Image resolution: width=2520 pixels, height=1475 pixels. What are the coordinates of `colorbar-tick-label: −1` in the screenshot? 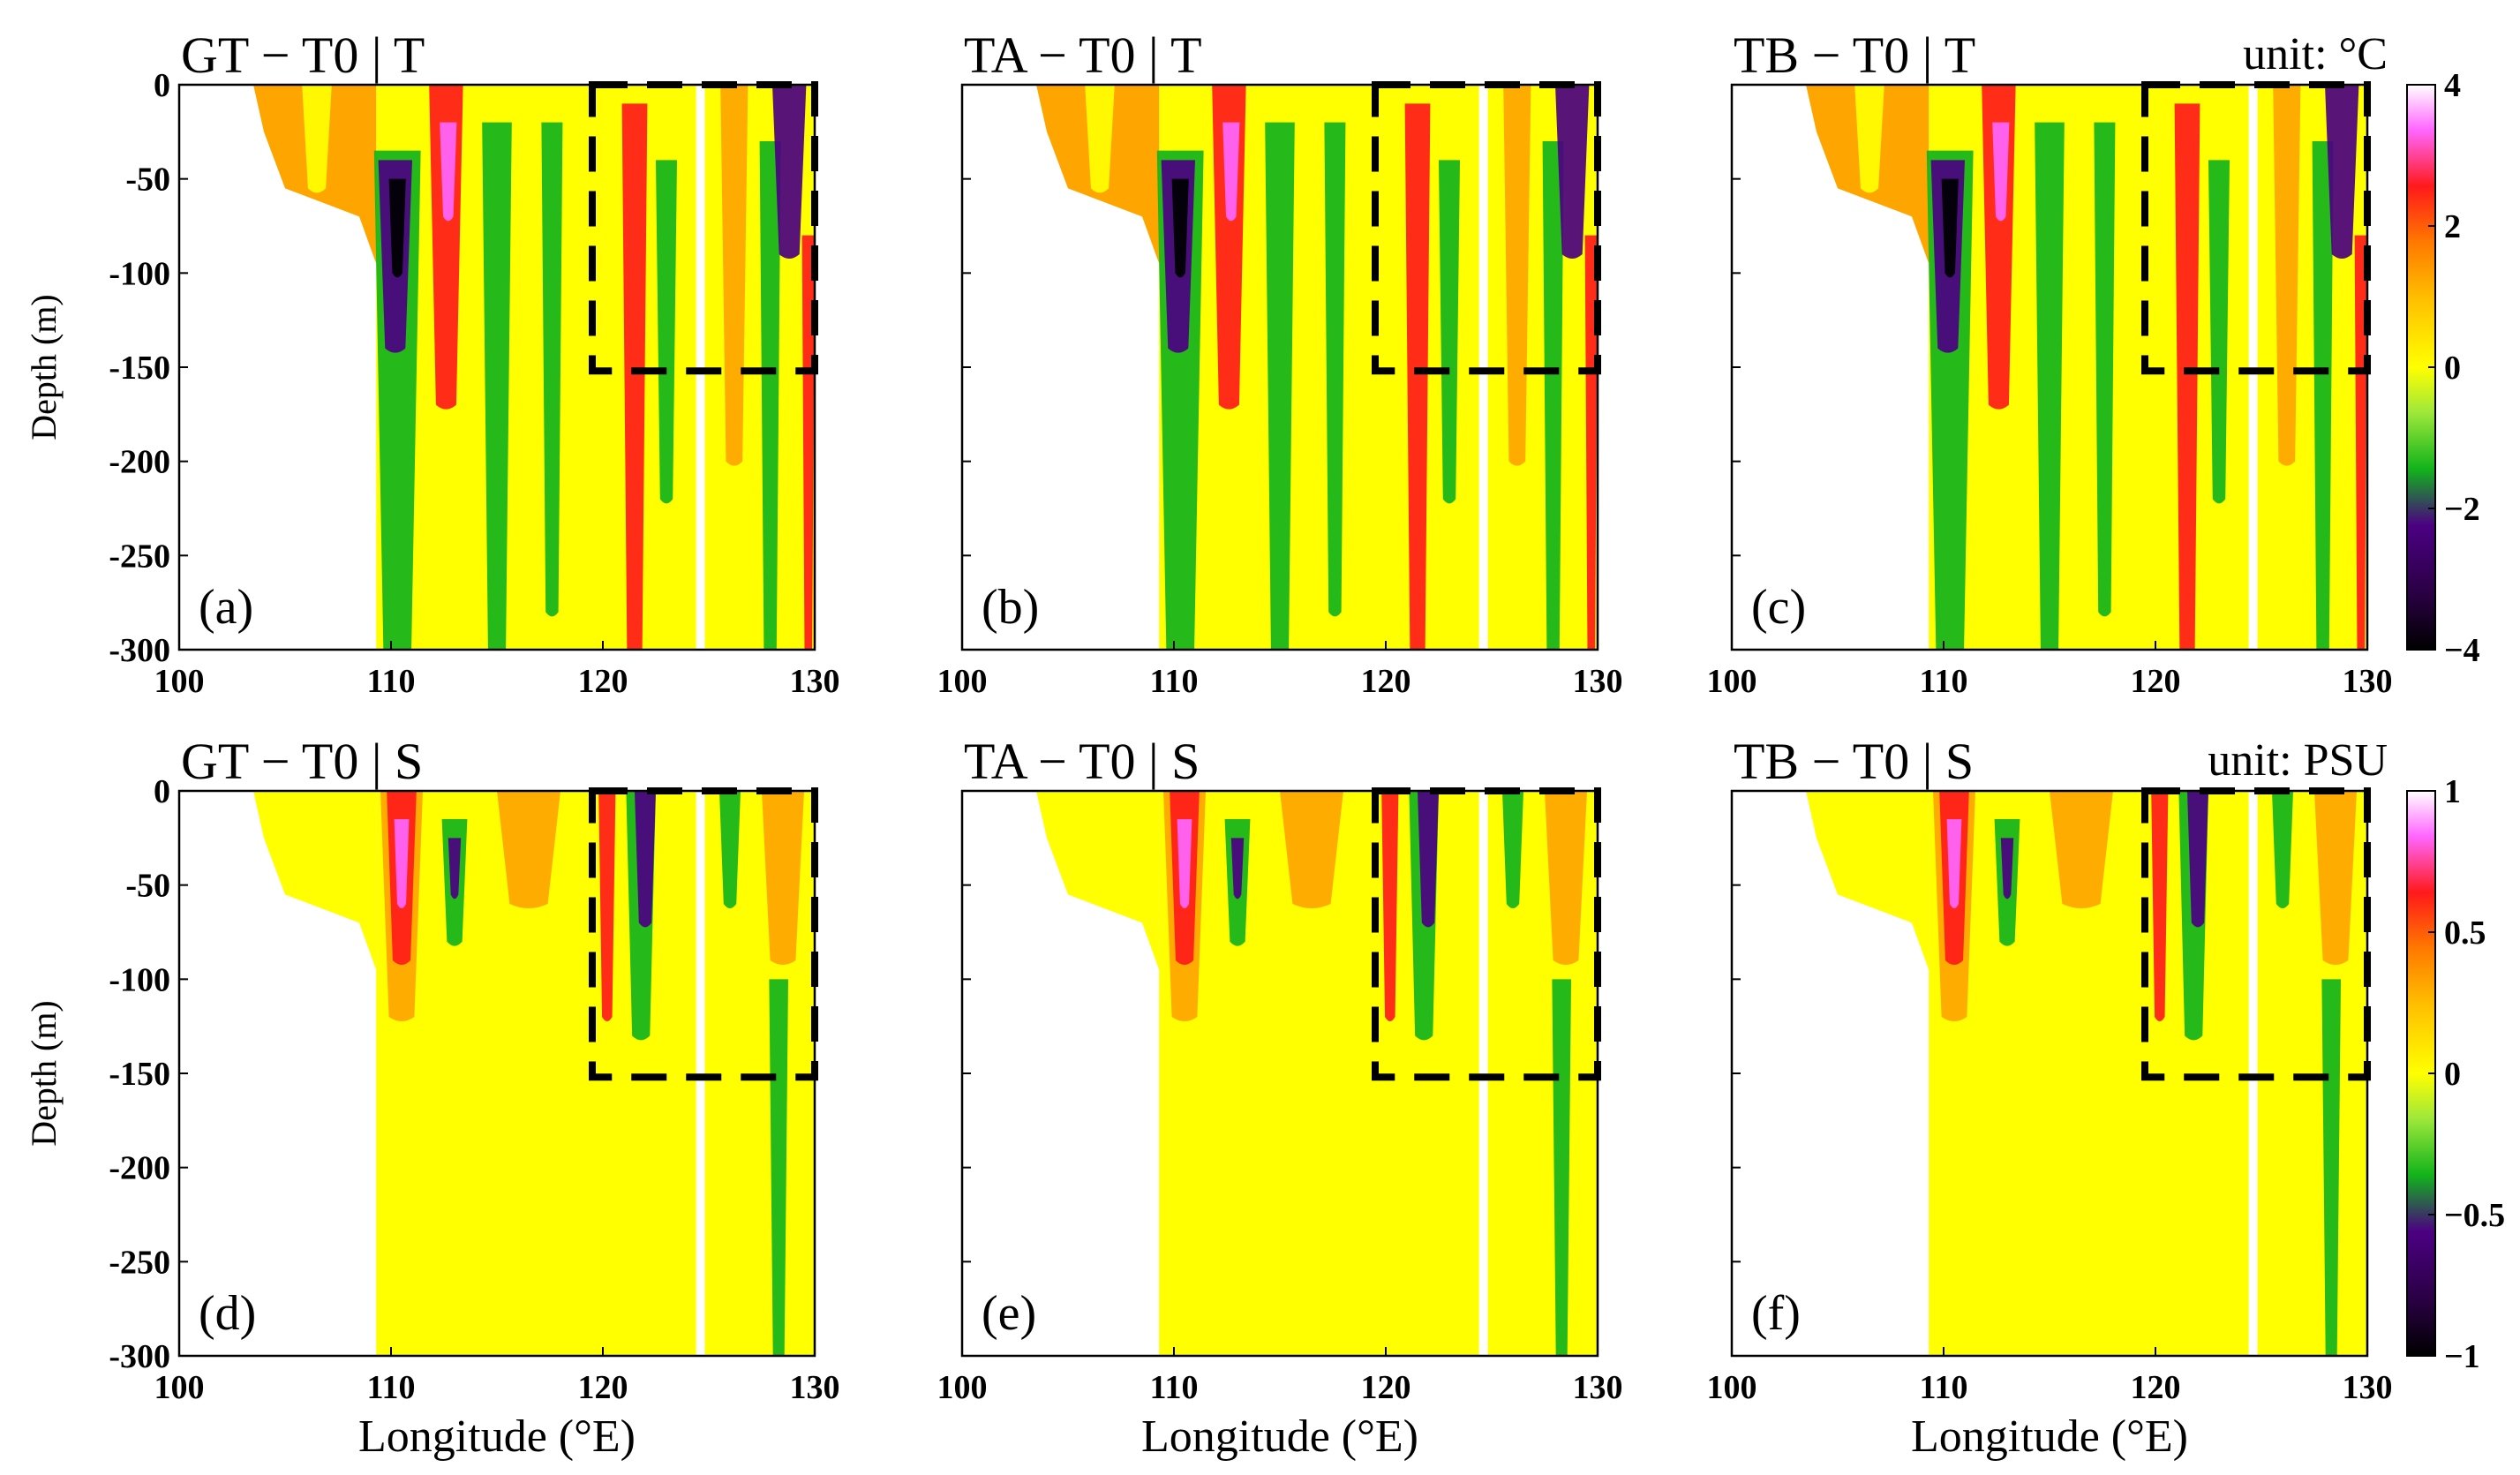 It's located at (2462, 1356).